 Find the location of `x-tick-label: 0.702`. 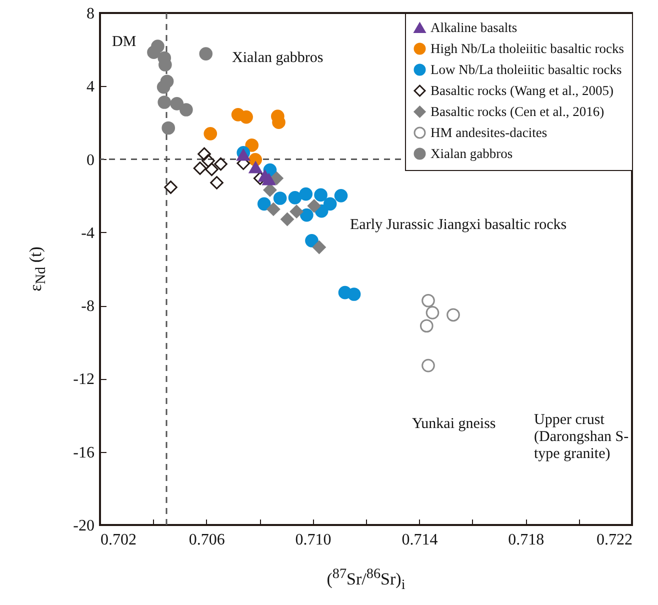

x-tick-label: 0.702 is located at coordinates (118, 540).